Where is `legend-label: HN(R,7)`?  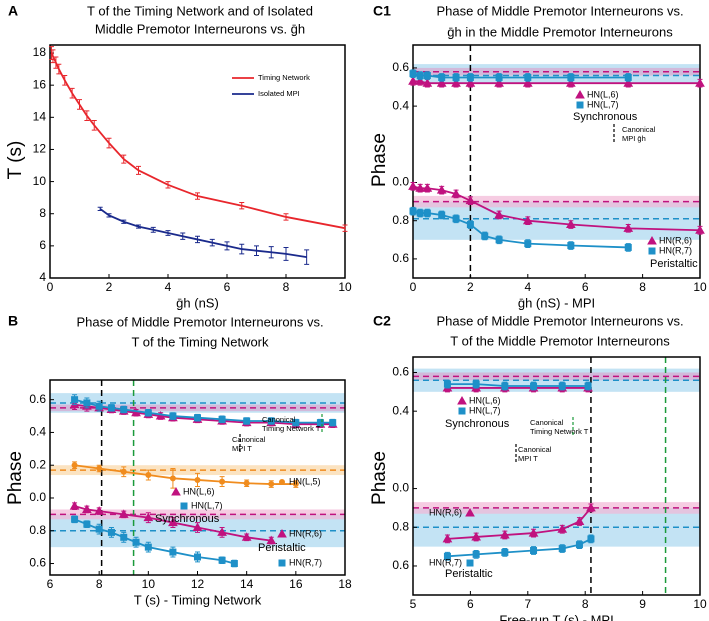 legend-label: HN(R,7) is located at coordinates (445, 562).